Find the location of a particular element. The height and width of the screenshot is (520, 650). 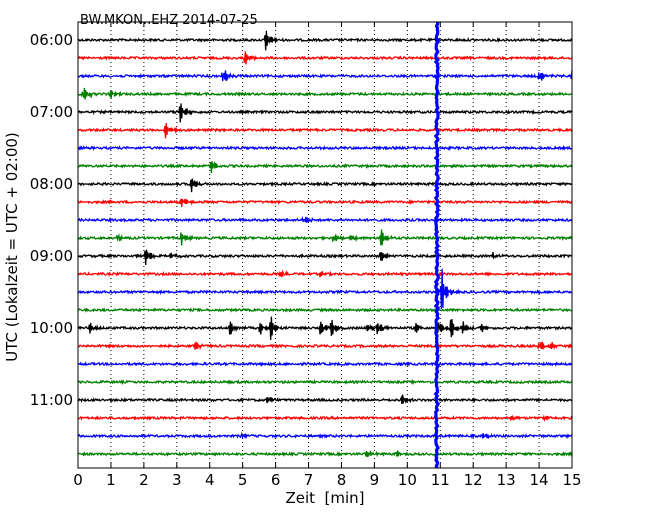

x-tick-label: 12 is located at coordinates (473, 480).